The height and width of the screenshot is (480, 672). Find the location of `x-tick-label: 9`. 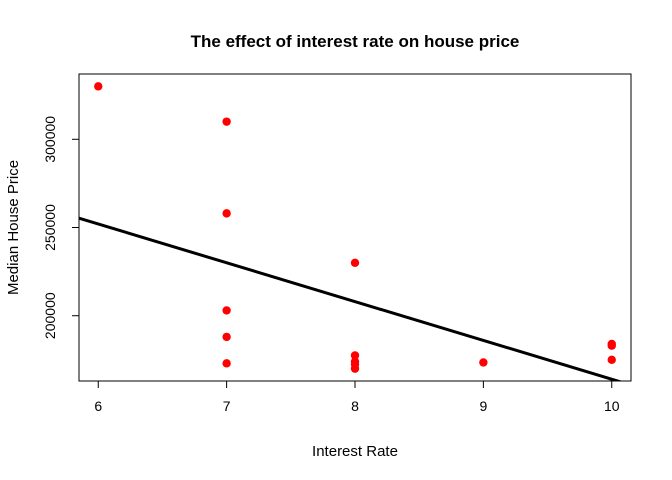

x-tick-label: 9 is located at coordinates (483, 406).